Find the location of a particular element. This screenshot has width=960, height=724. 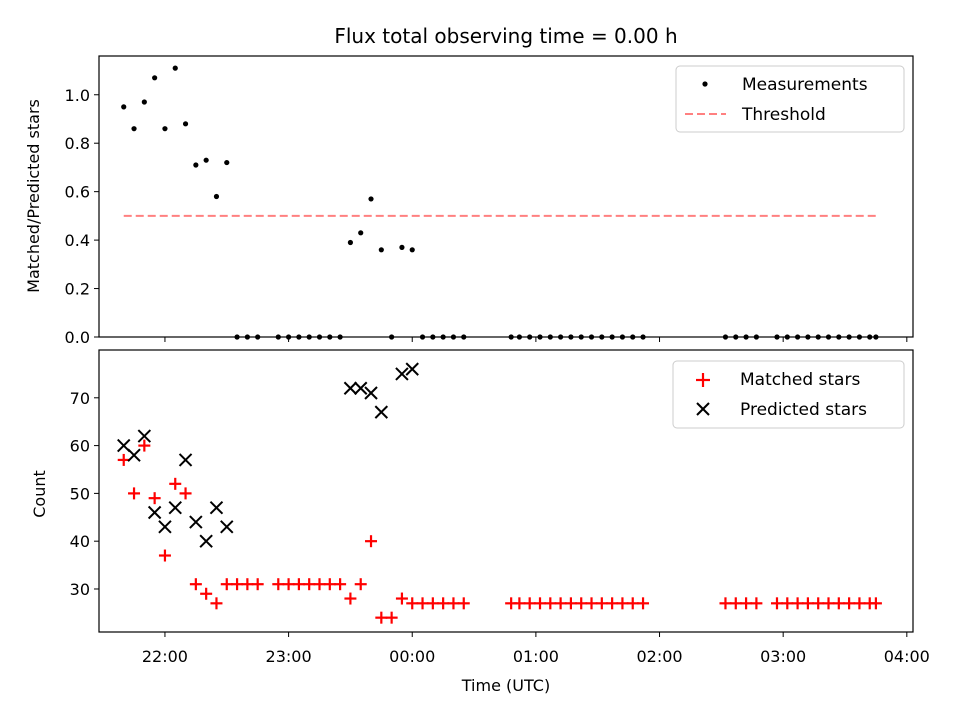

x-tick-label: 22:00 is located at coordinates (165, 656).